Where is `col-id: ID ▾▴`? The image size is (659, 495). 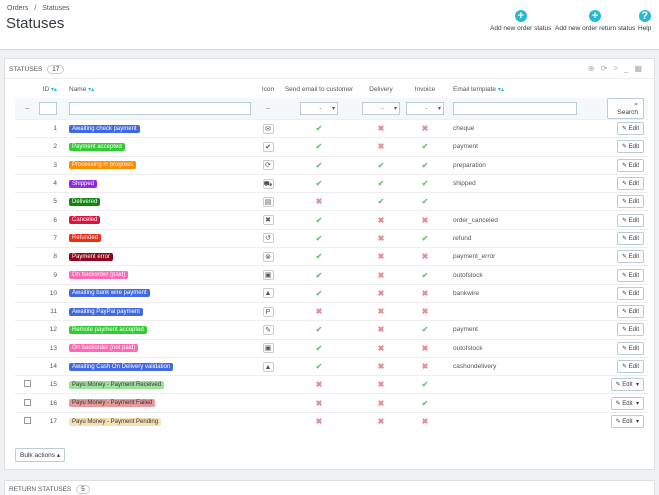
col-id: ID ▾▴ is located at coordinates (49, 89).